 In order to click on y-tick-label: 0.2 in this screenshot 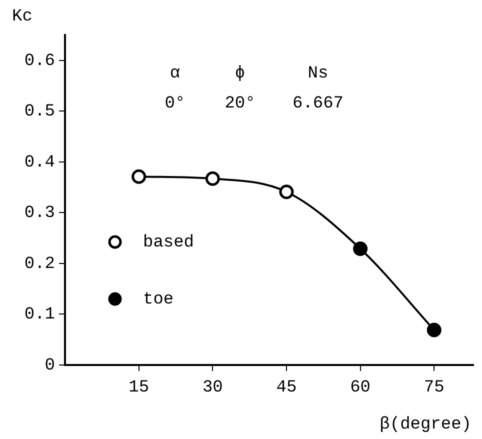, I will do `click(39, 264)`.